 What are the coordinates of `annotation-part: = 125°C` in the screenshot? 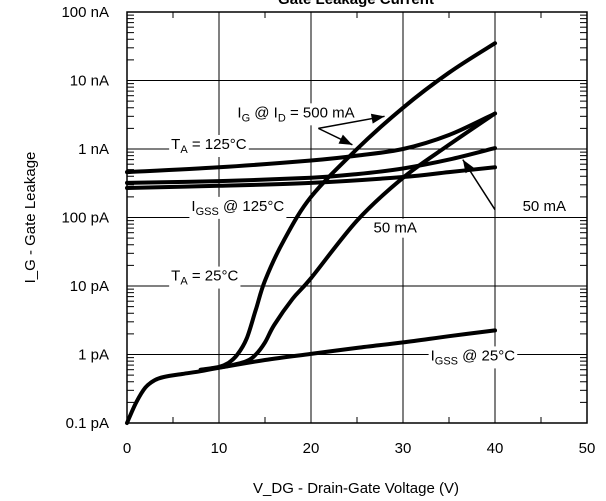 It's located at (217, 144).